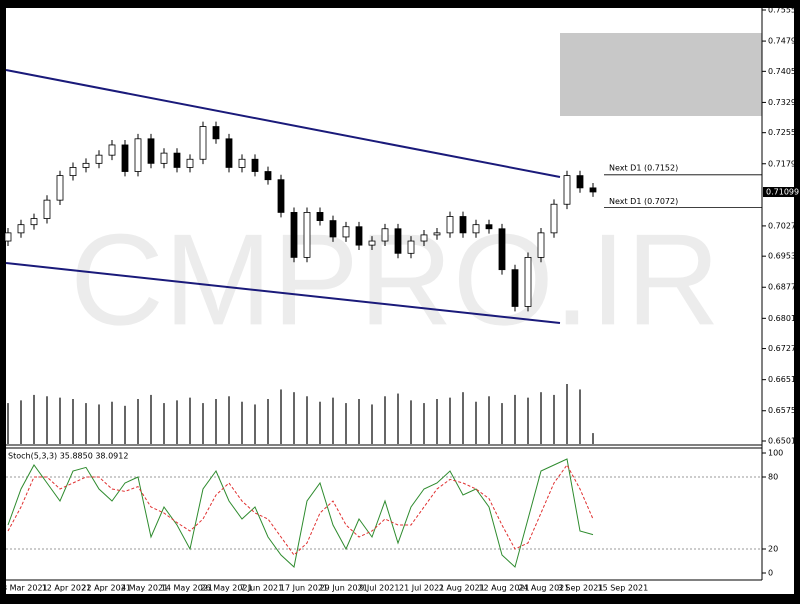 Image resolution: width=800 pixels, height=604 pixels. What do you see at coordinates (187, 588) in the screenshot?
I see `x-tick-label: 14 May 2021` at bounding box center [187, 588].